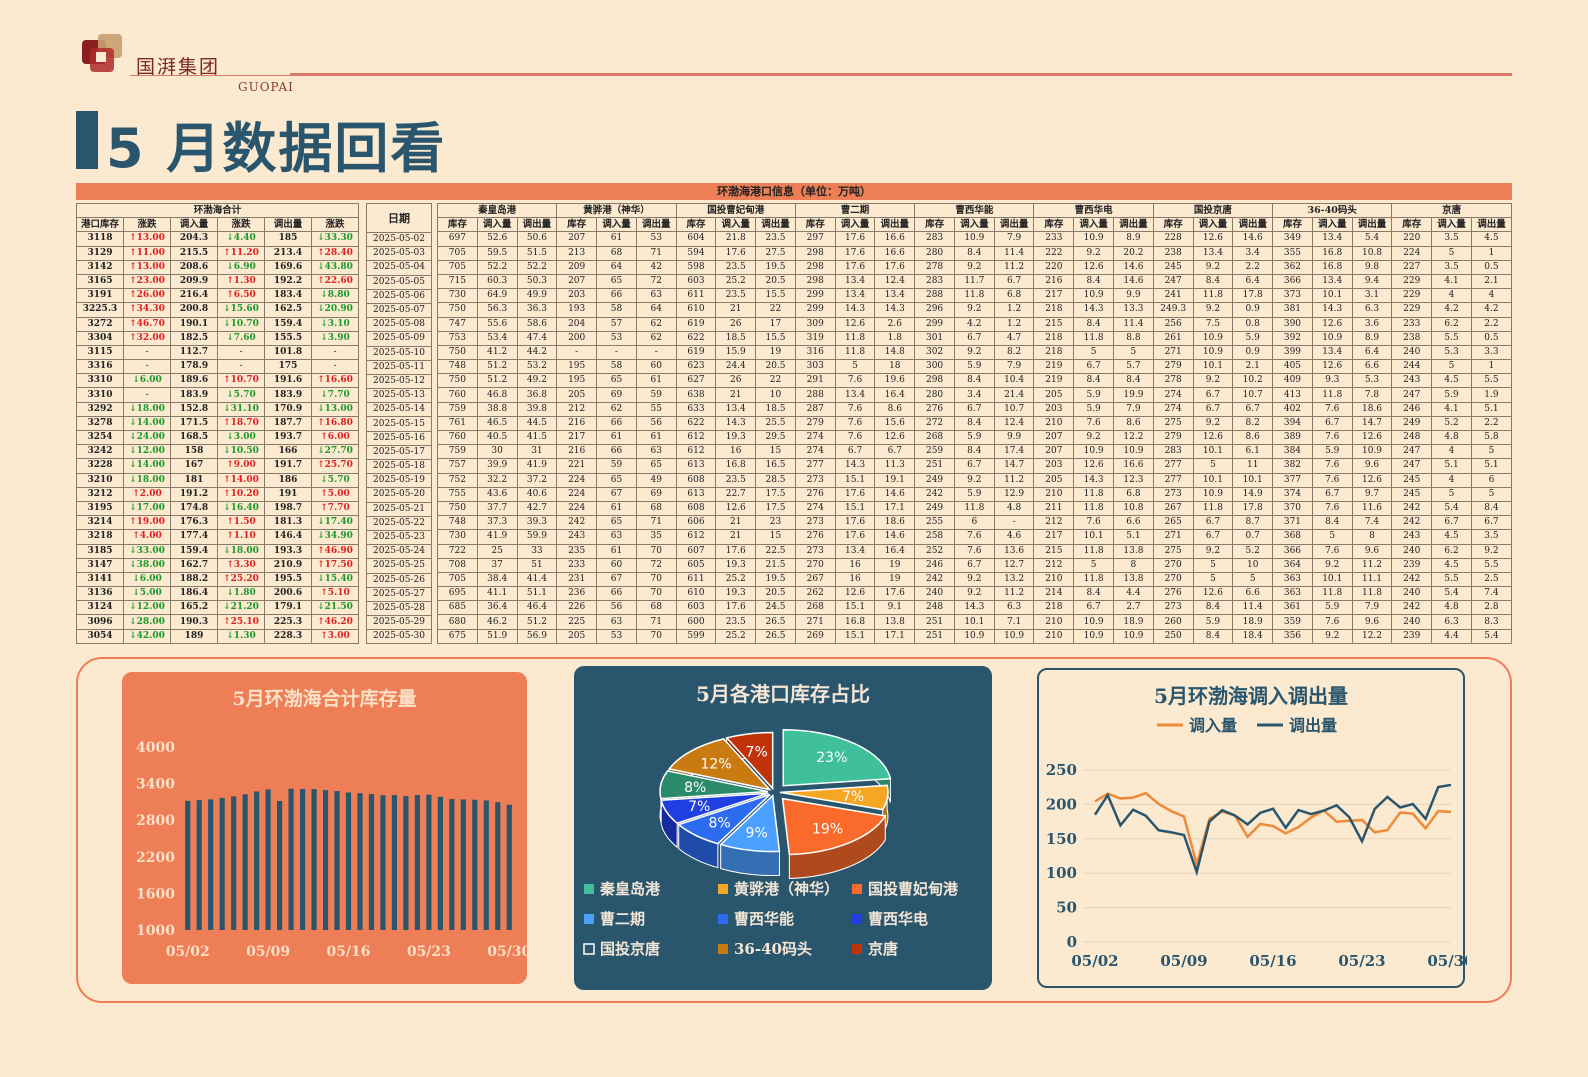 The height and width of the screenshot is (1077, 1588). What do you see at coordinates (1094, 537) in the screenshot?
I see `port-cell: 10.1` at bounding box center [1094, 537].